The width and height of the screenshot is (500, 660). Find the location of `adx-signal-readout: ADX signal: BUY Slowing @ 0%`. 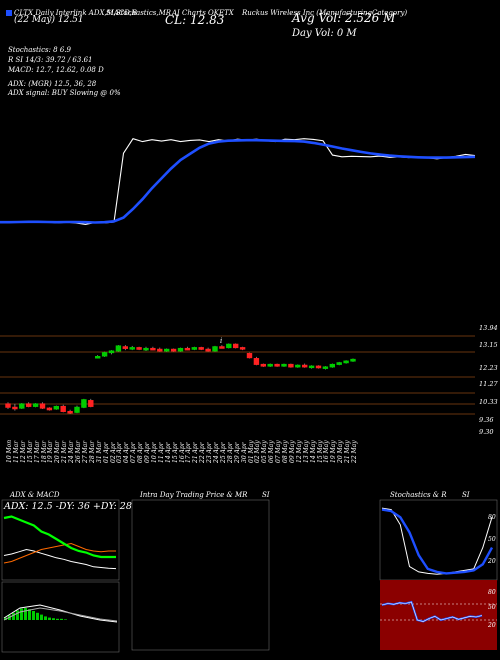

adx-signal-readout: ADX signal: BUY Slowing @ 0% is located at coordinates (64, 93).